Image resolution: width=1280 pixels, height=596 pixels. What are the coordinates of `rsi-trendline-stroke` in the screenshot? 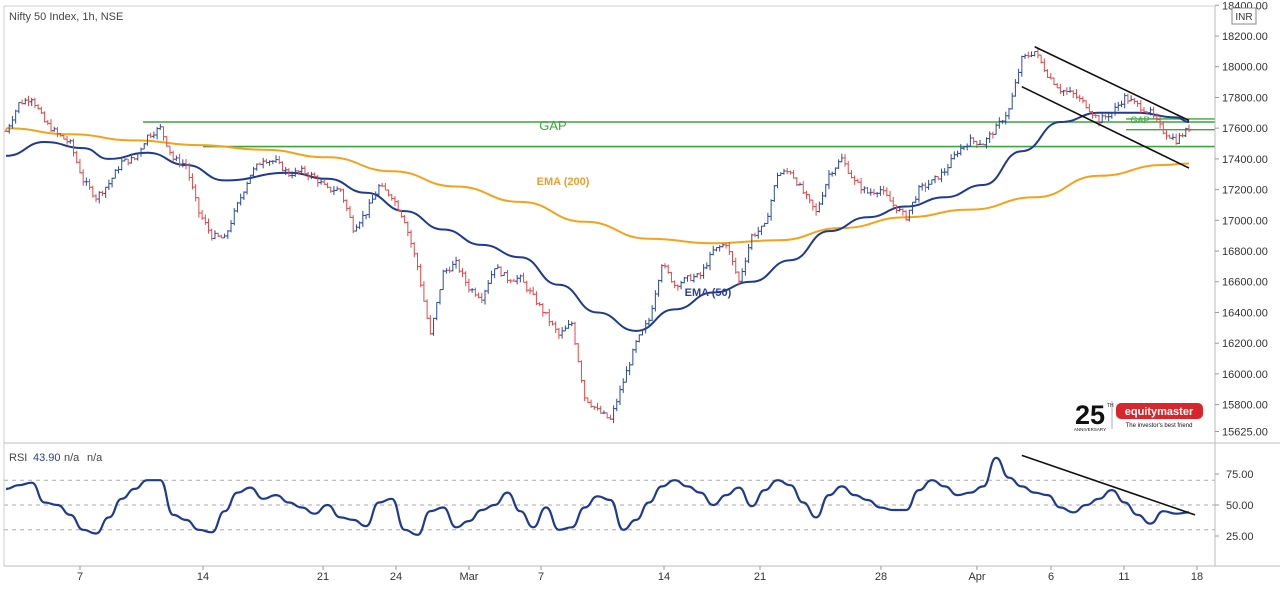 It's located at (1108, 485).